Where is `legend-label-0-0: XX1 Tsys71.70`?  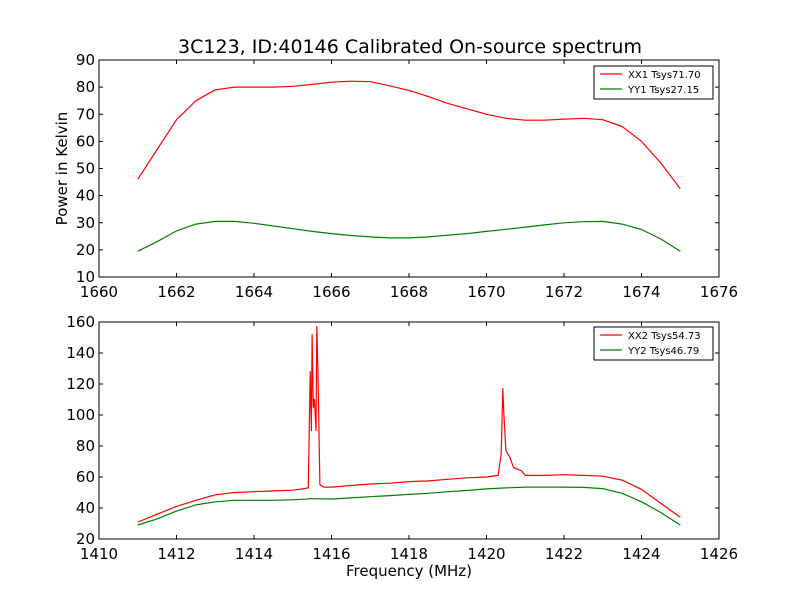
legend-label-0-0: XX1 Tsys71.70 is located at coordinates (664, 75).